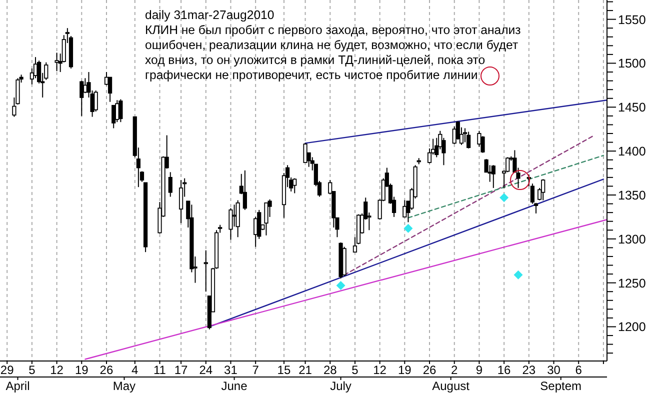  What do you see at coordinates (206, 370) in the screenshot?
I see `x-tick-label: 24` at bounding box center [206, 370].